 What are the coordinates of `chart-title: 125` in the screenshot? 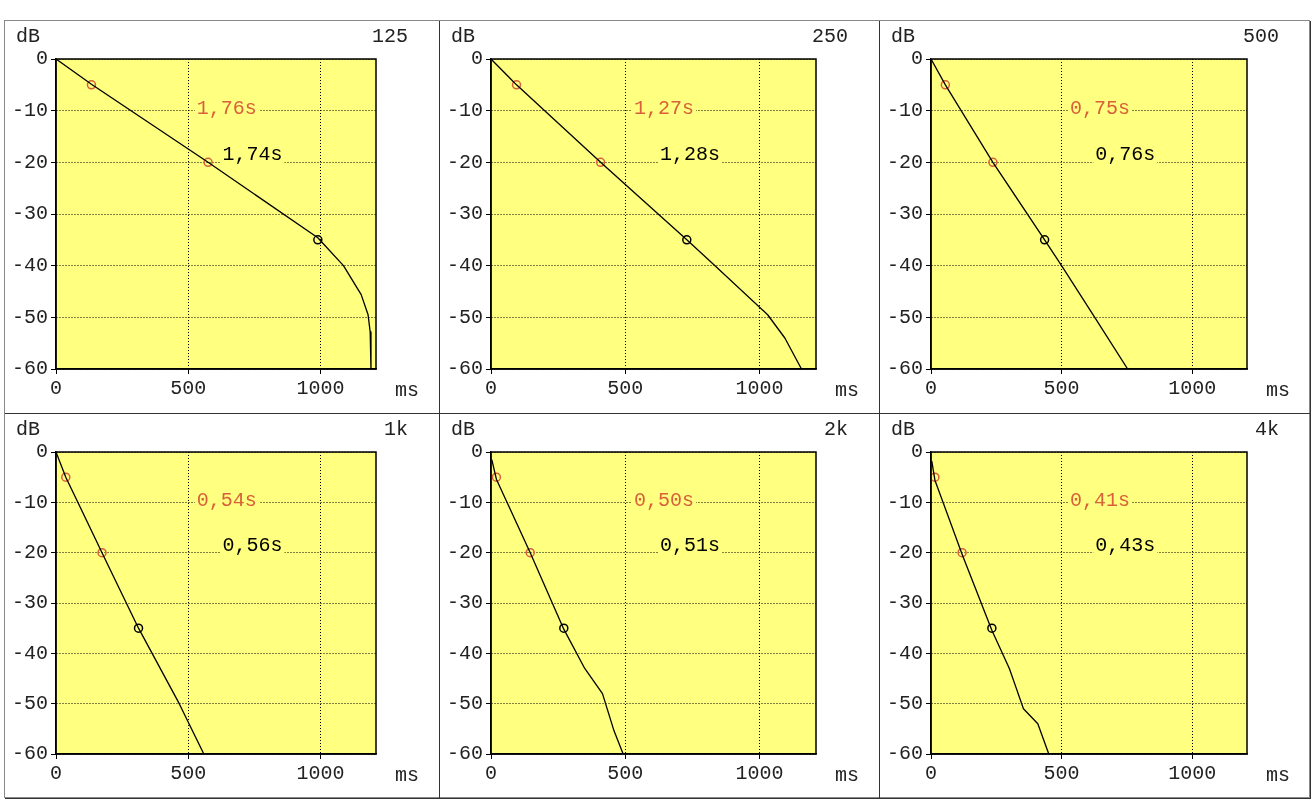 It's located at (389, 37).